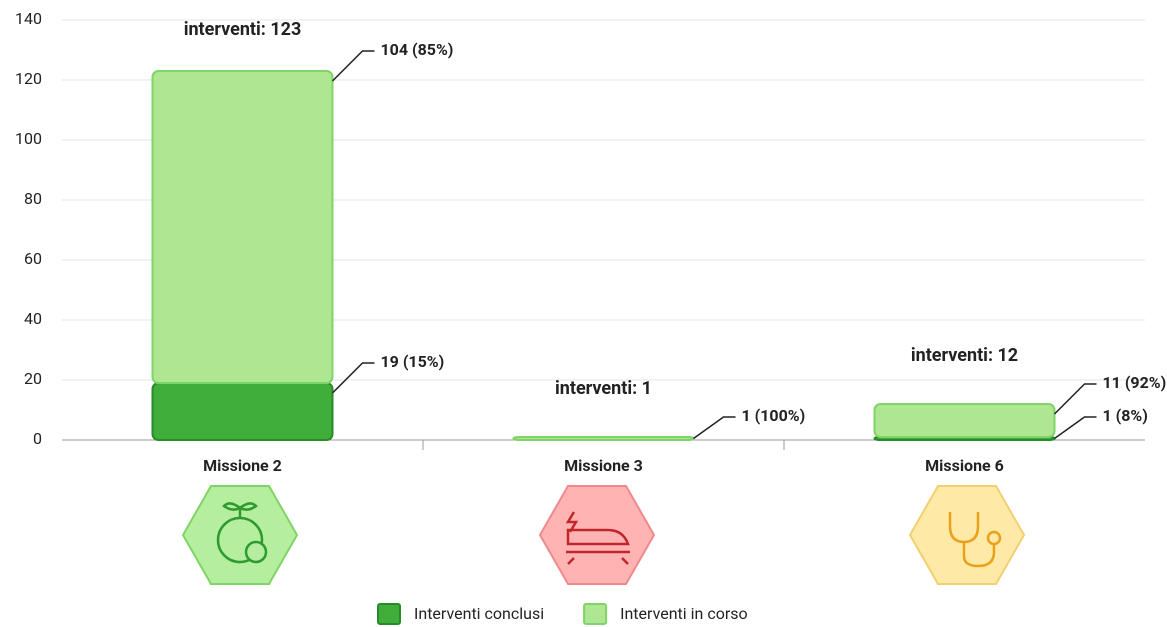 The height and width of the screenshot is (627, 1167). Describe the element at coordinates (417, 49) in the screenshot. I see `value-label: 104 (85%)` at that location.